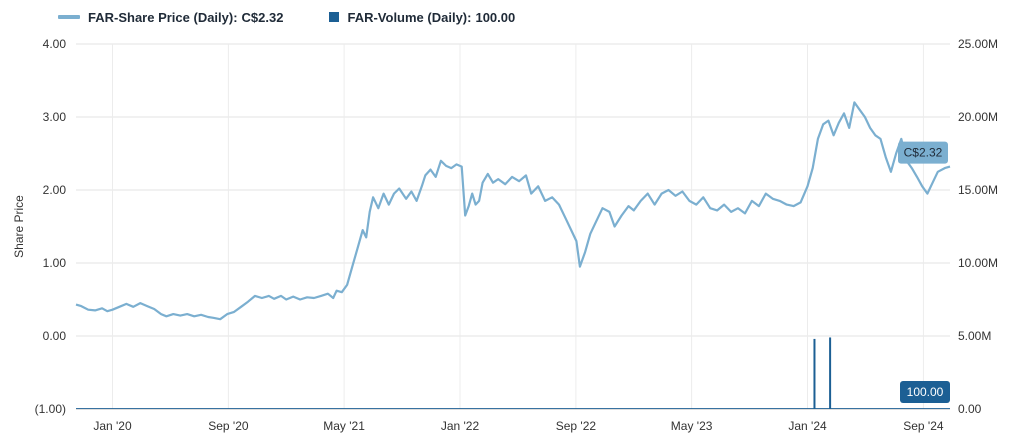 The height and width of the screenshot is (448, 1016). Describe the element at coordinates (55, 117) in the screenshot. I see `y-left-tick-label: 3.00` at that location.